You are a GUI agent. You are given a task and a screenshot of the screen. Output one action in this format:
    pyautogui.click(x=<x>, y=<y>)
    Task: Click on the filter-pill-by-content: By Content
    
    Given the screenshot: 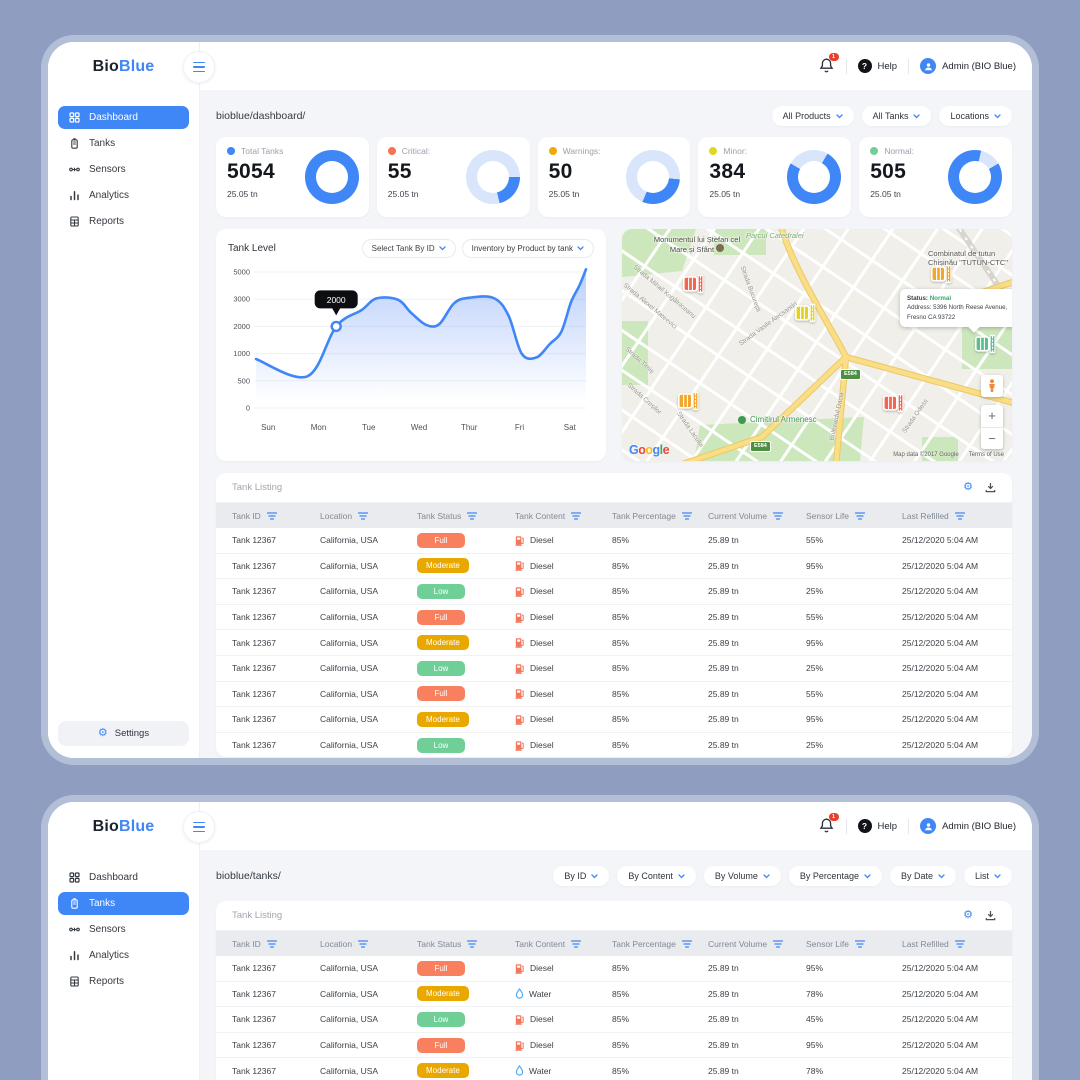 What is the action you would take?
    pyautogui.click(x=656, y=876)
    